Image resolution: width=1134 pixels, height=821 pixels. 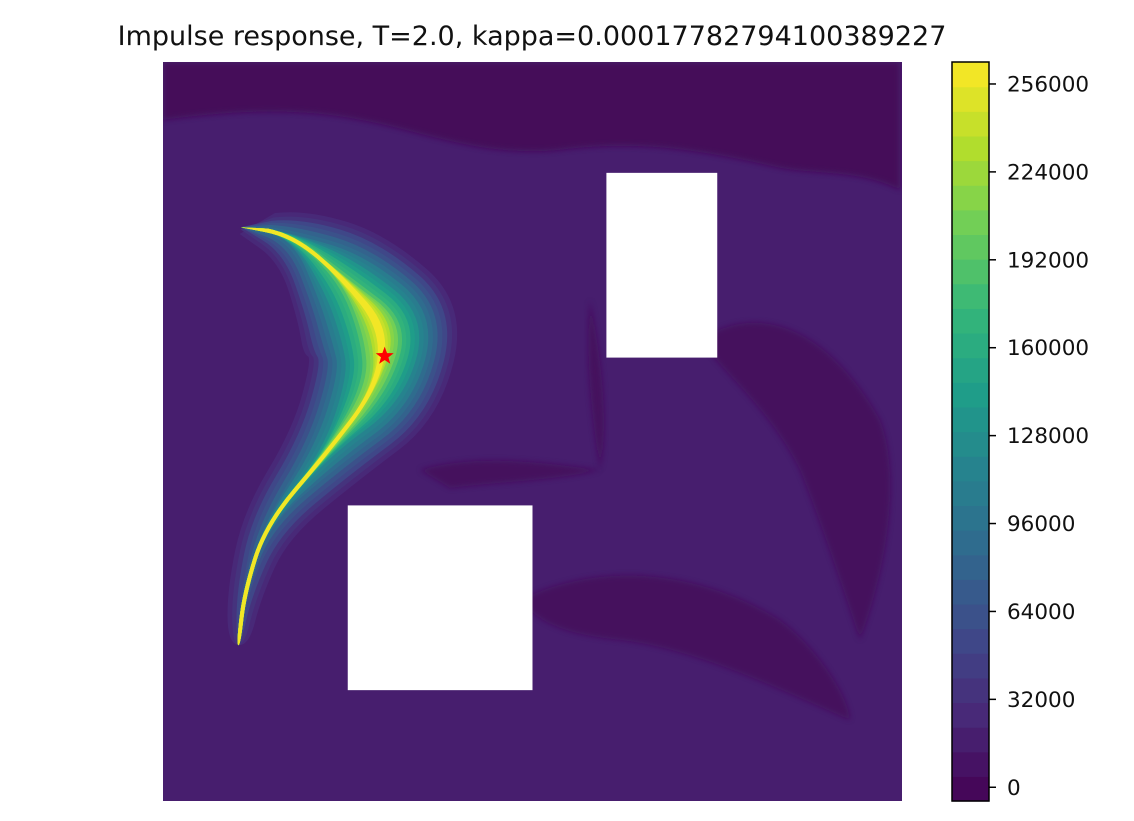 I want to click on plume-layer, so click(x=342, y=429).